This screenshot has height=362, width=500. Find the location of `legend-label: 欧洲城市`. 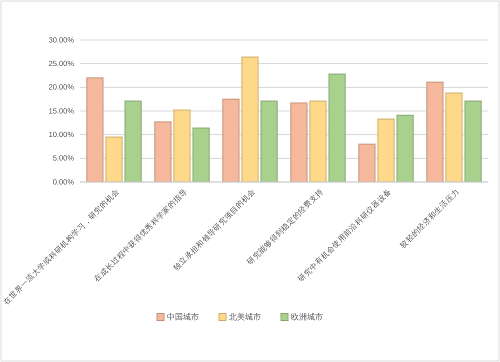

legend-label: 欧洲城市 is located at coordinates (307, 317).